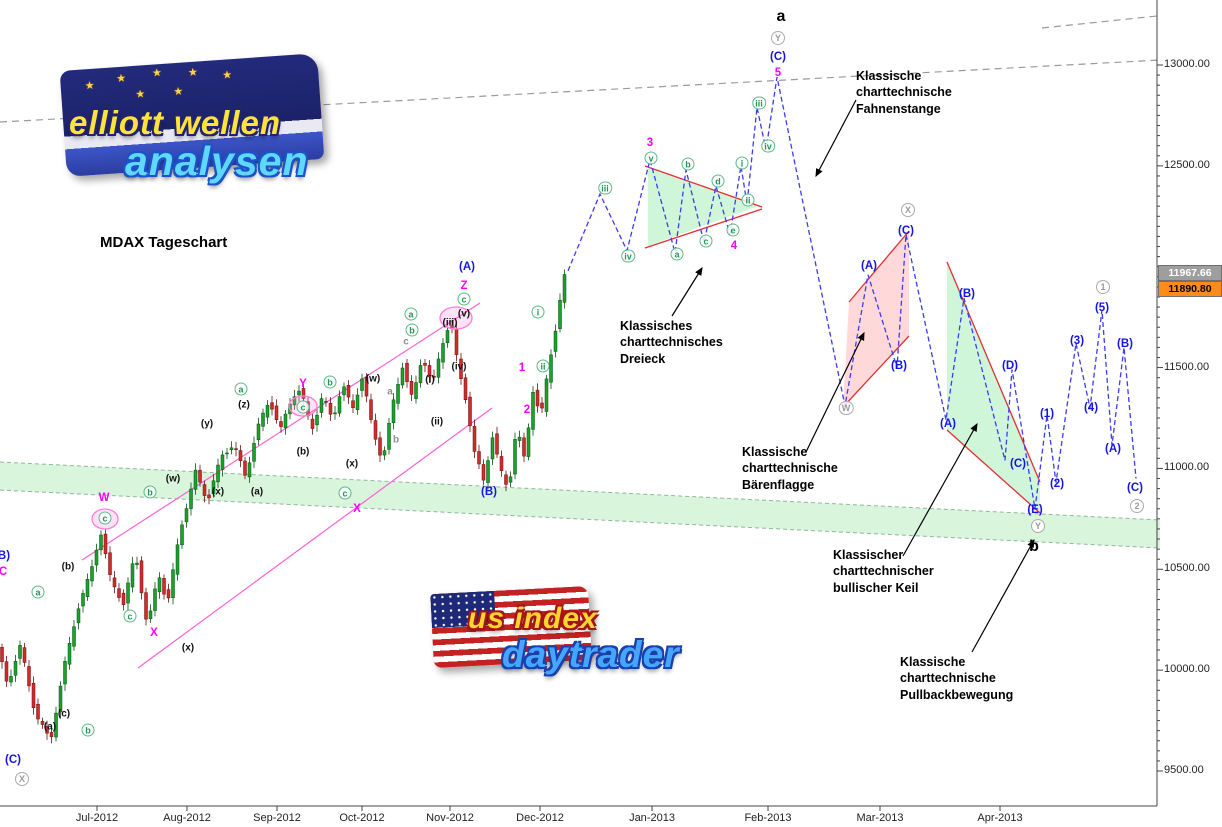  What do you see at coordinates (880, 818) in the screenshot?
I see `x-axis-label: Mar-2013` at bounding box center [880, 818].